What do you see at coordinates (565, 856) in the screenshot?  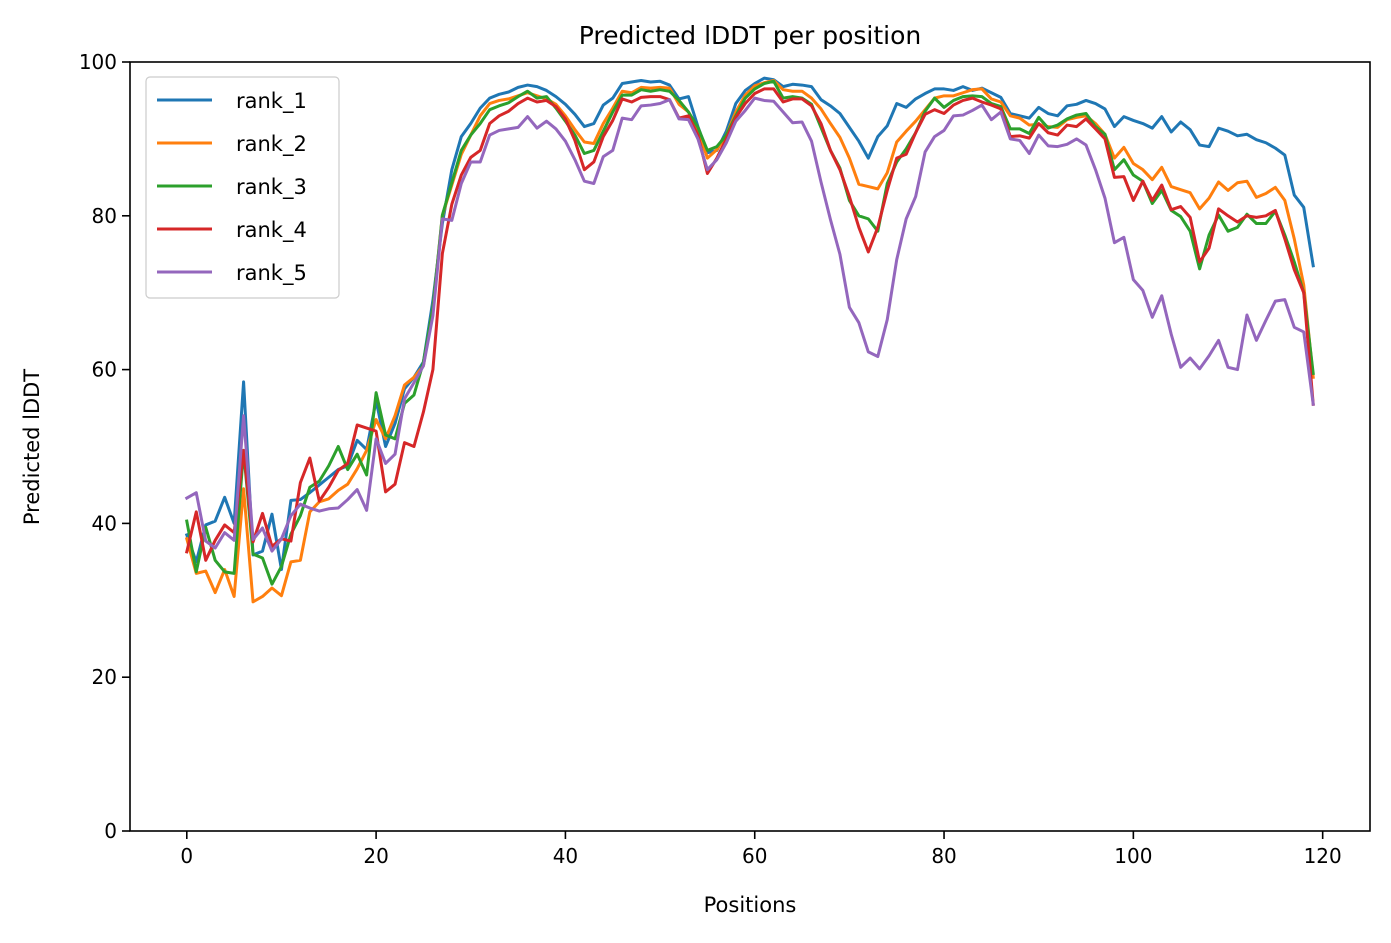 I see `x-tick-label: 40` at bounding box center [565, 856].